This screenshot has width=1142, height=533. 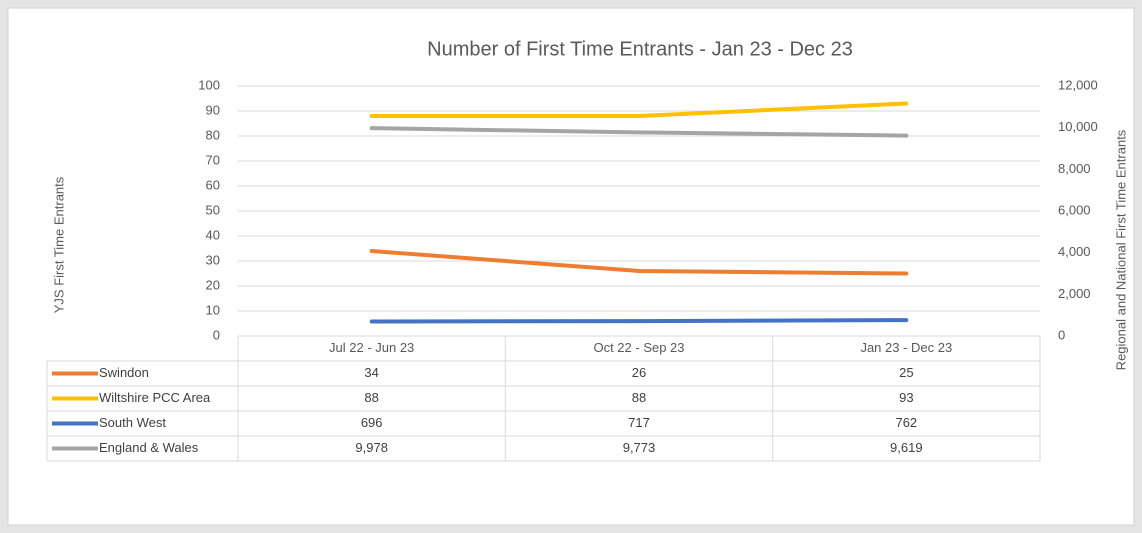 I want to click on y-tick-label: 40, so click(x=213, y=234).